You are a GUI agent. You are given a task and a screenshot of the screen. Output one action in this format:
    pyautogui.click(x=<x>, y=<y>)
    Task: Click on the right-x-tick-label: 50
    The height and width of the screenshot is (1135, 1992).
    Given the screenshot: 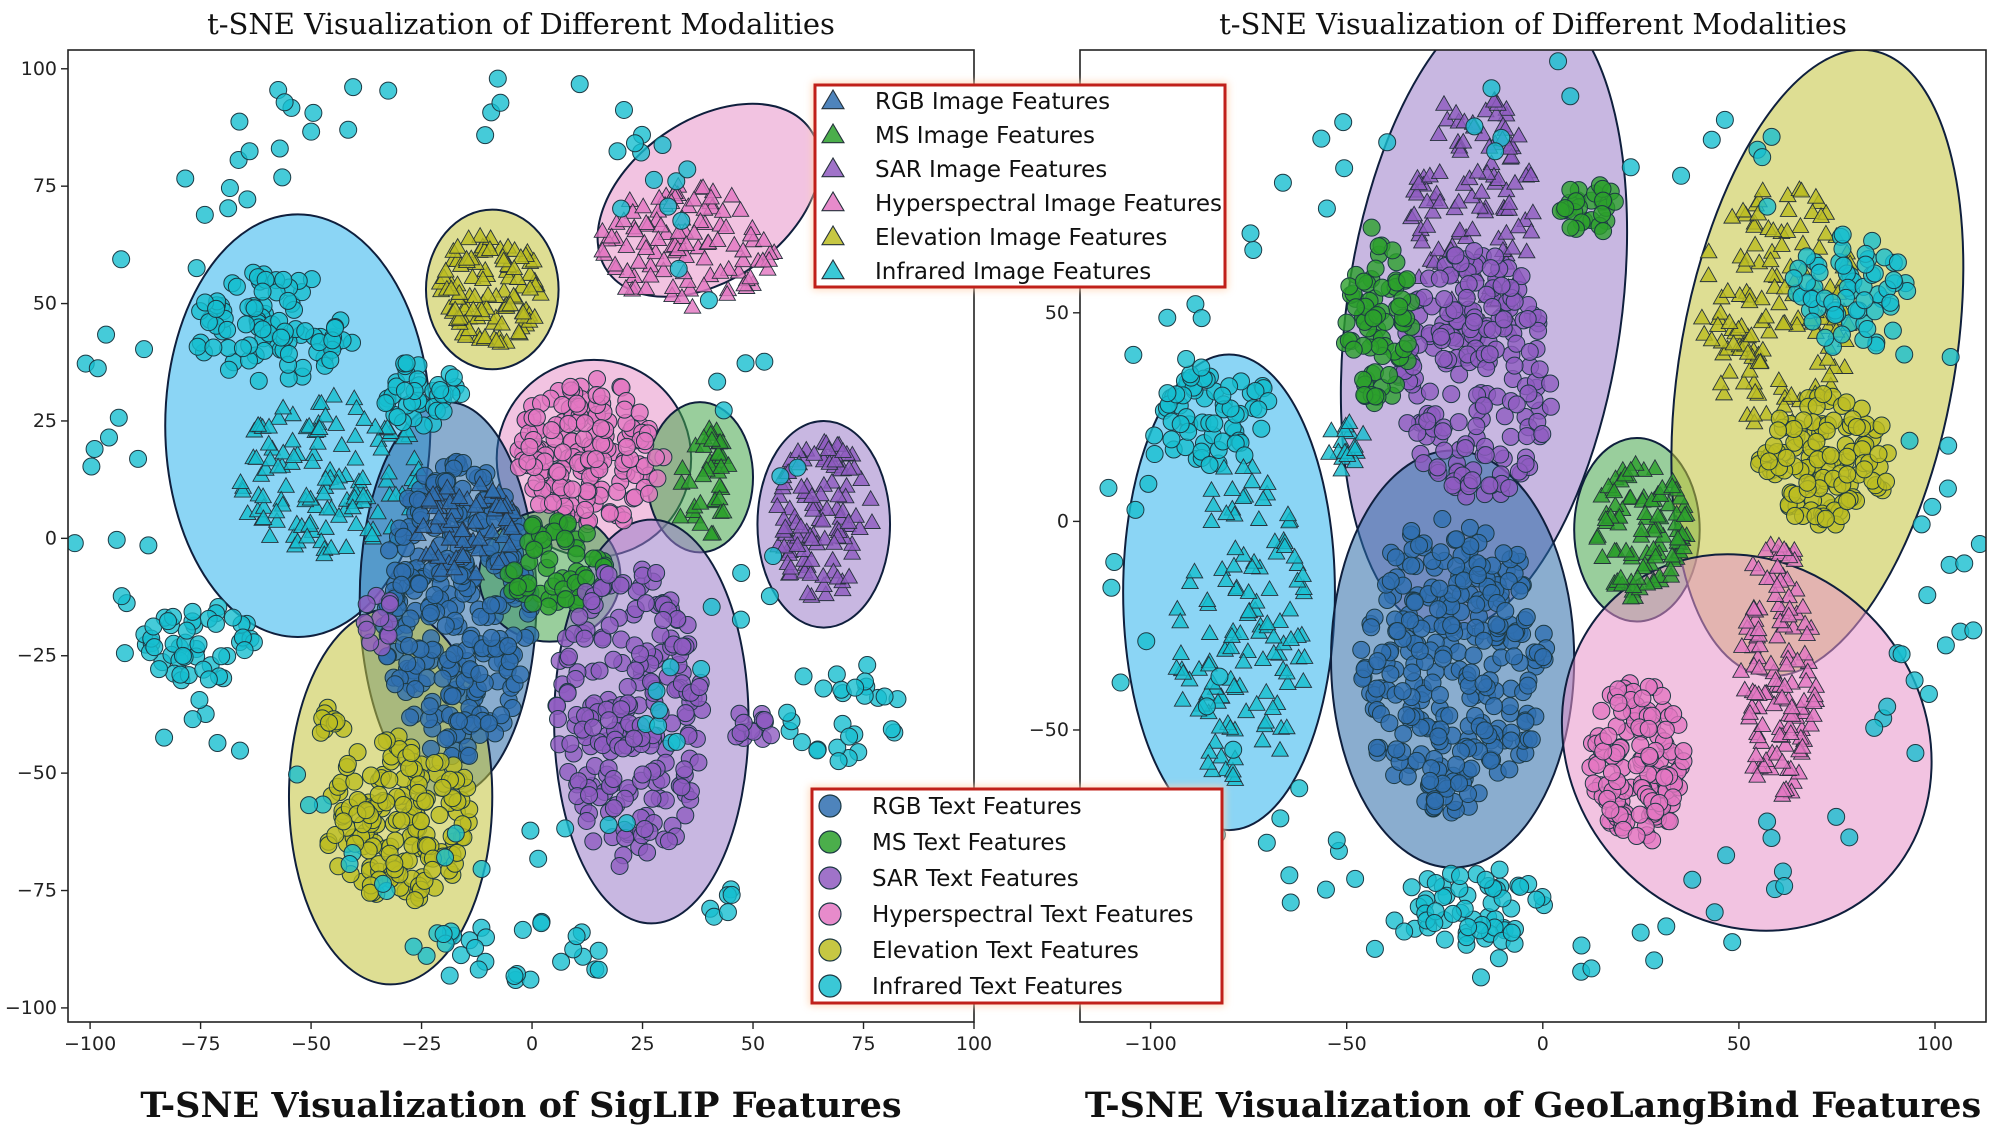 What is the action you would take?
    pyautogui.click(x=1739, y=1044)
    